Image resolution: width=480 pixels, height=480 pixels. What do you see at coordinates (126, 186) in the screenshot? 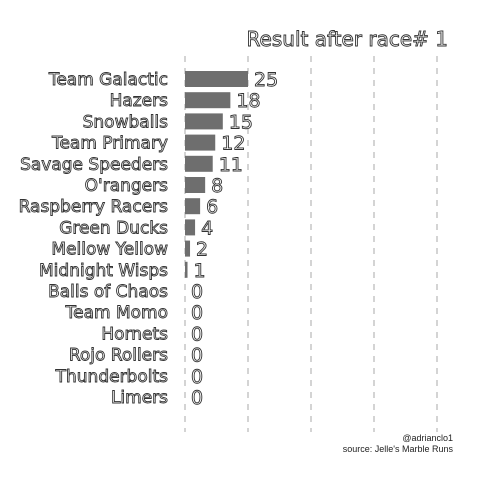
I see `team-label: O'rangers` at bounding box center [126, 186].